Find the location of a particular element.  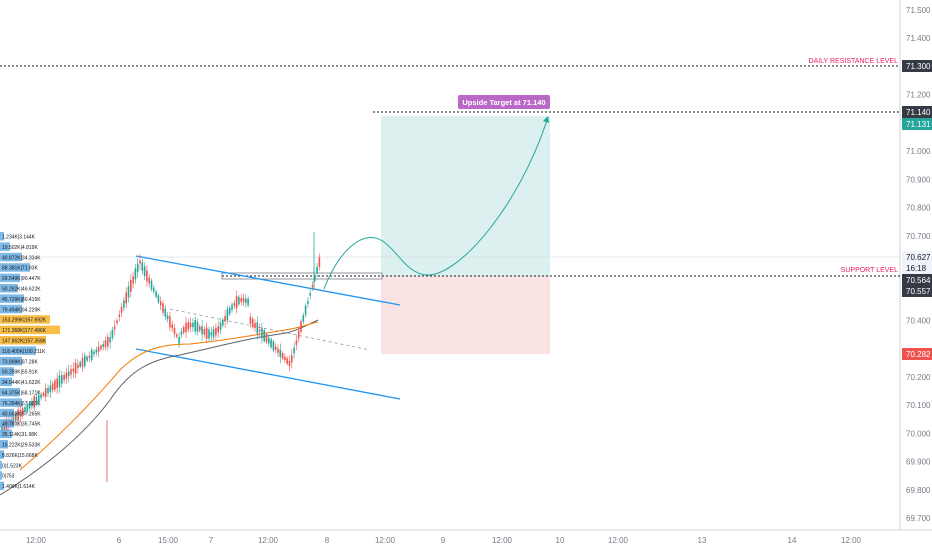

volume-profile-label: 34.044K|41.622K is located at coordinates (21, 383).